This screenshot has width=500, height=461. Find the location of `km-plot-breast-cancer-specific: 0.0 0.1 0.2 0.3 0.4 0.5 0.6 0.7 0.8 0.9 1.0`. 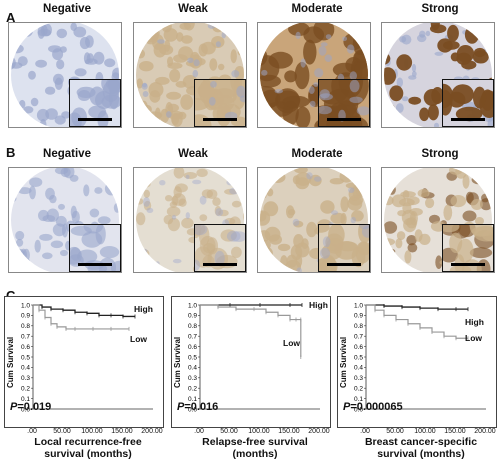

km-plot-breast-cancer-specific: 0.0 0.1 0.2 0.3 0.4 0.5 0.6 0.7 0.8 0.9 1.0 is located at coordinates (417, 362).